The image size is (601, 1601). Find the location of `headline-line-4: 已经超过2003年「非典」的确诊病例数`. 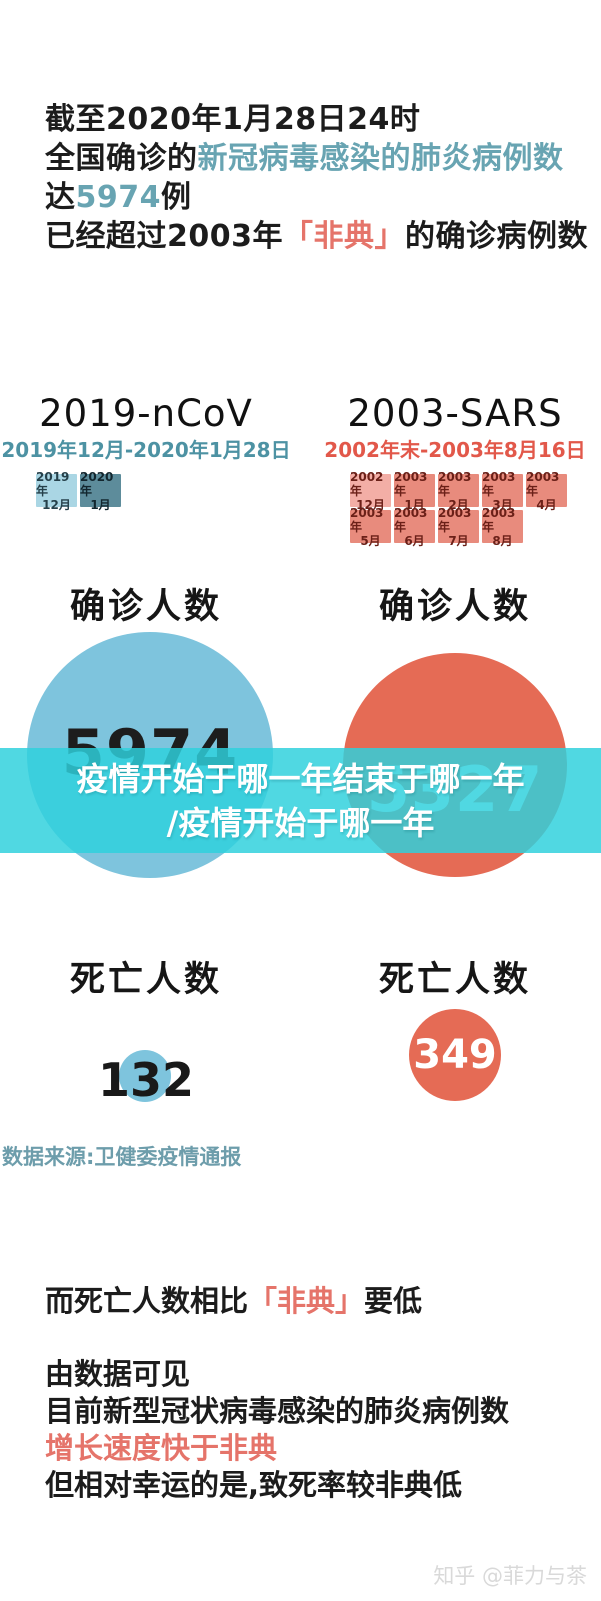

headline-line-4: 已经超过2003年「非典」的确诊病例数 is located at coordinates (316, 236).